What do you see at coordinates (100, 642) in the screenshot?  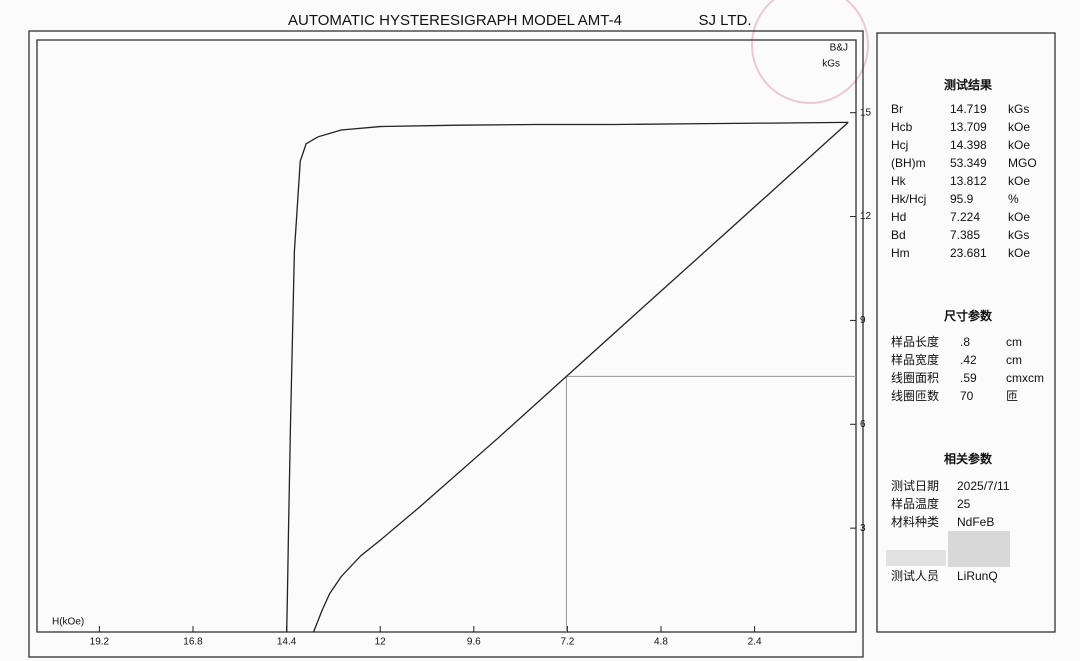 I see `x-tick-label: 19.2` at bounding box center [100, 642].